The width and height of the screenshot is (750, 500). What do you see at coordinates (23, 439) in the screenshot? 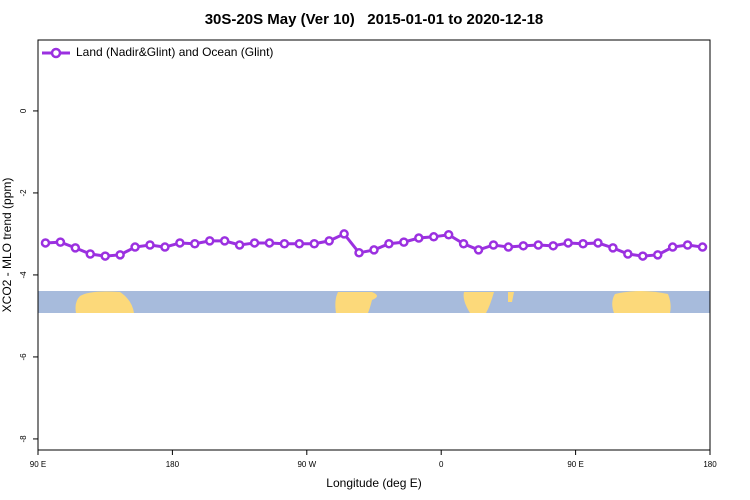
I see `y-tick-label: -8` at bounding box center [23, 439].